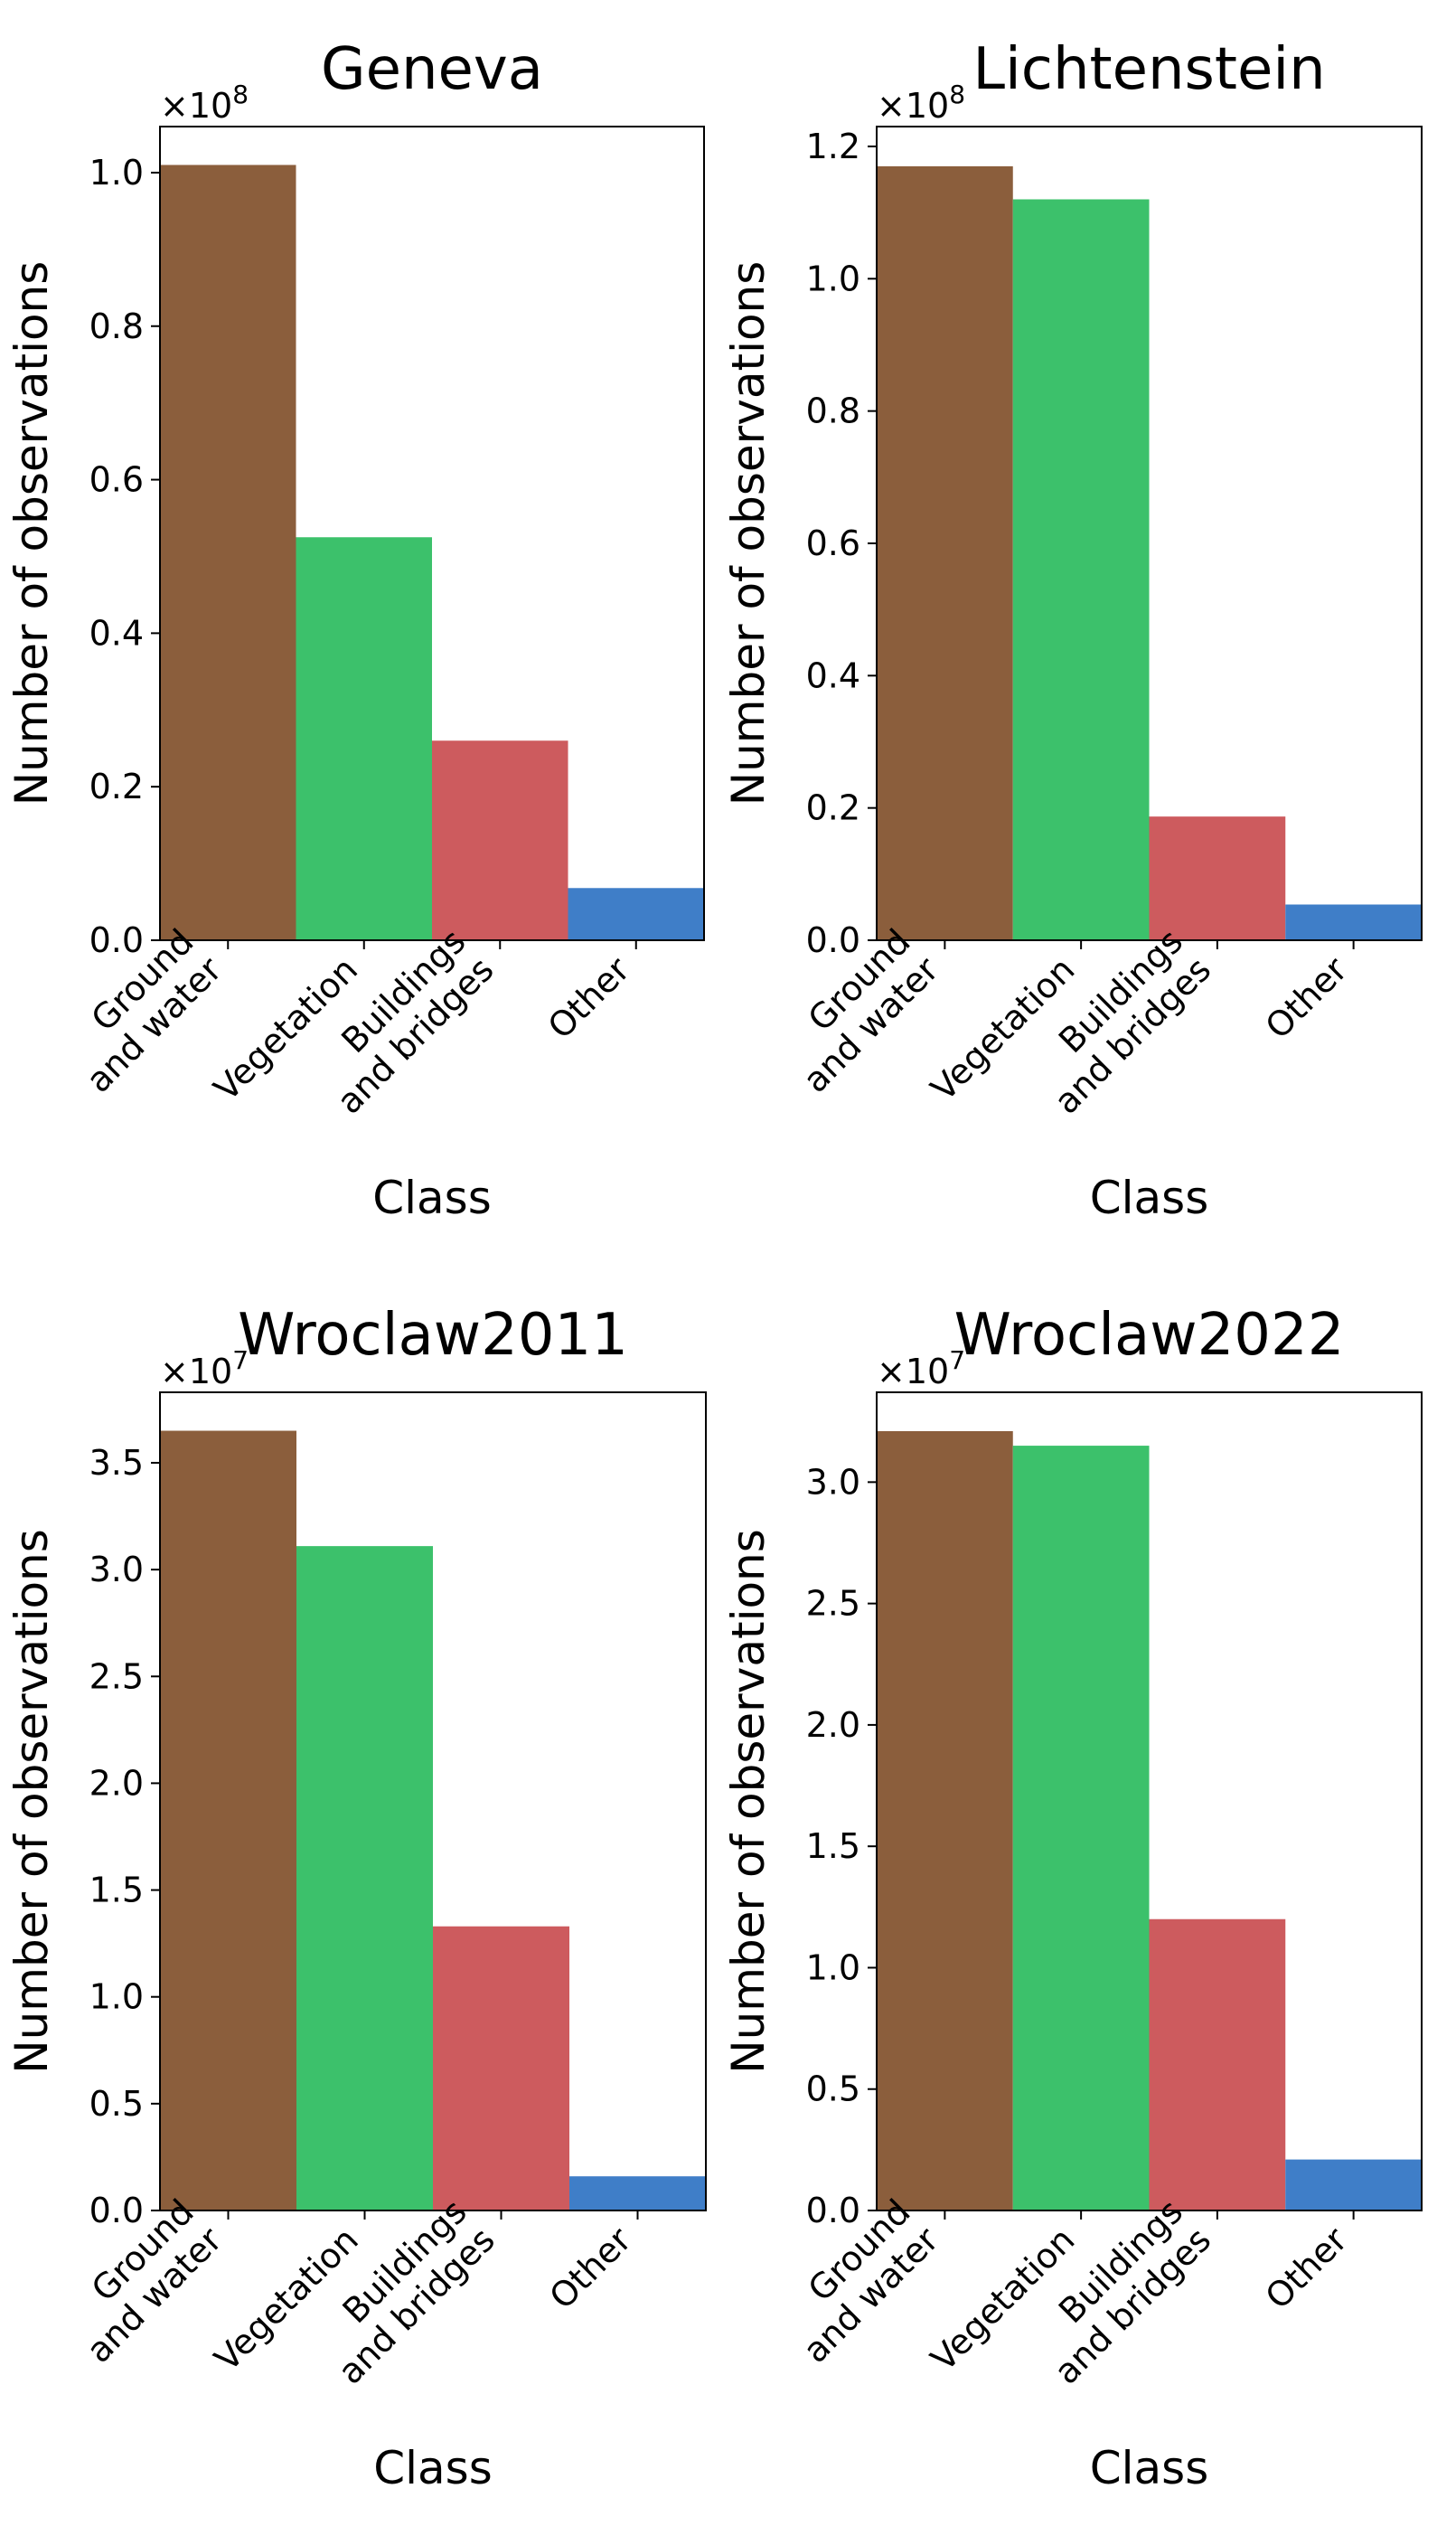 This screenshot has height=2545, width=1456. I want to click on chart-title: Lichtenstein, so click(1148, 70).